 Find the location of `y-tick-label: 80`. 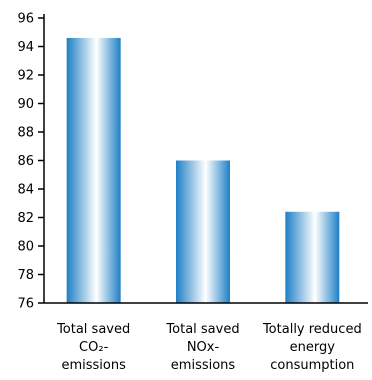

y-tick-label: 80 is located at coordinates (25, 247).